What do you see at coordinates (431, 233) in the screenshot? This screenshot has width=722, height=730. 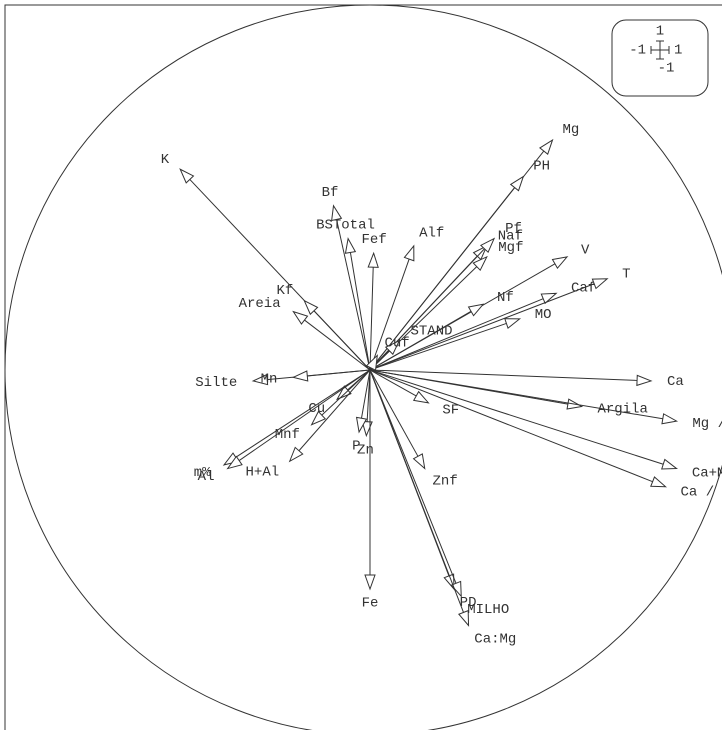 I see `vector-label: Alf` at bounding box center [431, 233].